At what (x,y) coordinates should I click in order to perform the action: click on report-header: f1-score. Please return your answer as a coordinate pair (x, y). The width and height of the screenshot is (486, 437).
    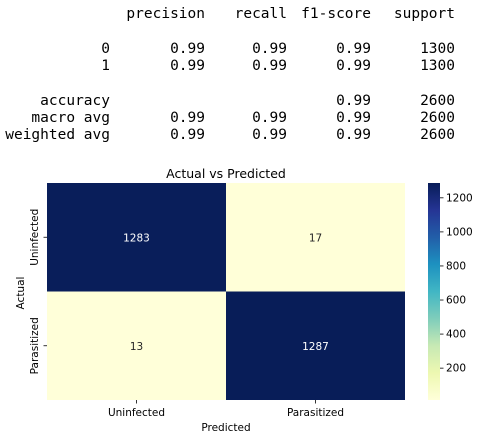
    Looking at the image, I should click on (336, 14).